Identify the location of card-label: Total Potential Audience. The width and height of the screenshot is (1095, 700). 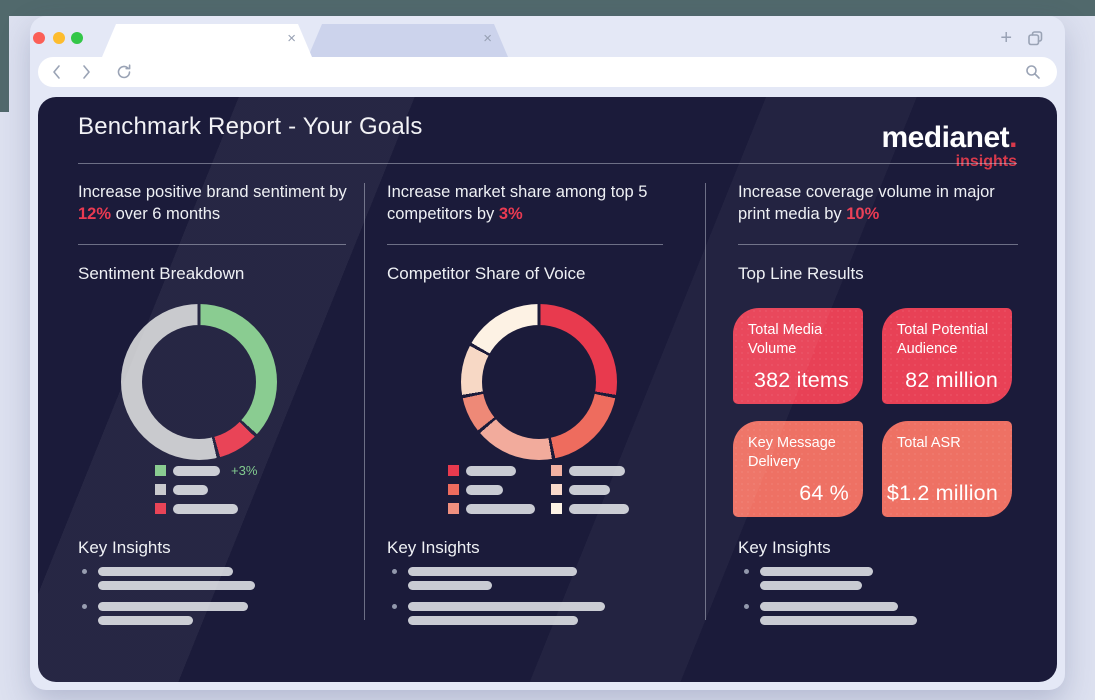
(943, 339).